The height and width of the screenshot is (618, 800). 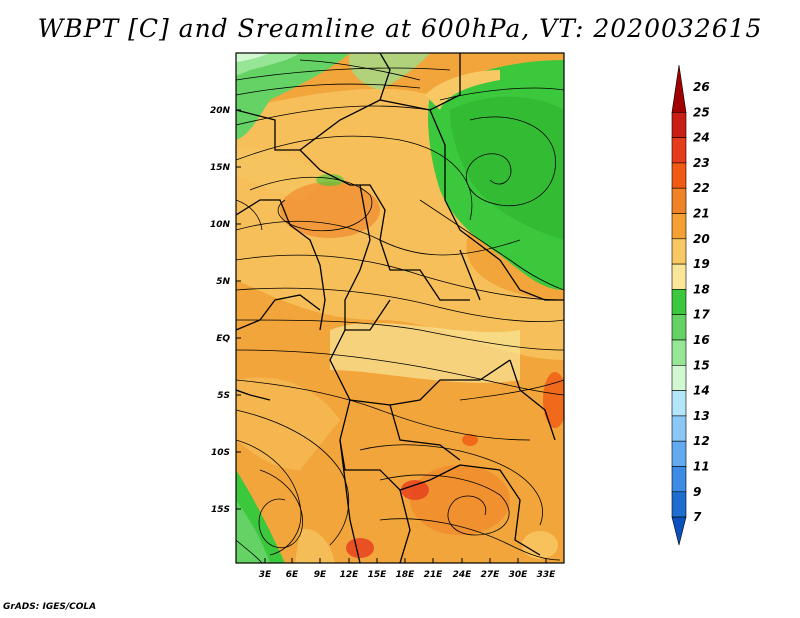 What do you see at coordinates (320, 575) in the screenshot?
I see `lon-label: 9E` at bounding box center [320, 575].